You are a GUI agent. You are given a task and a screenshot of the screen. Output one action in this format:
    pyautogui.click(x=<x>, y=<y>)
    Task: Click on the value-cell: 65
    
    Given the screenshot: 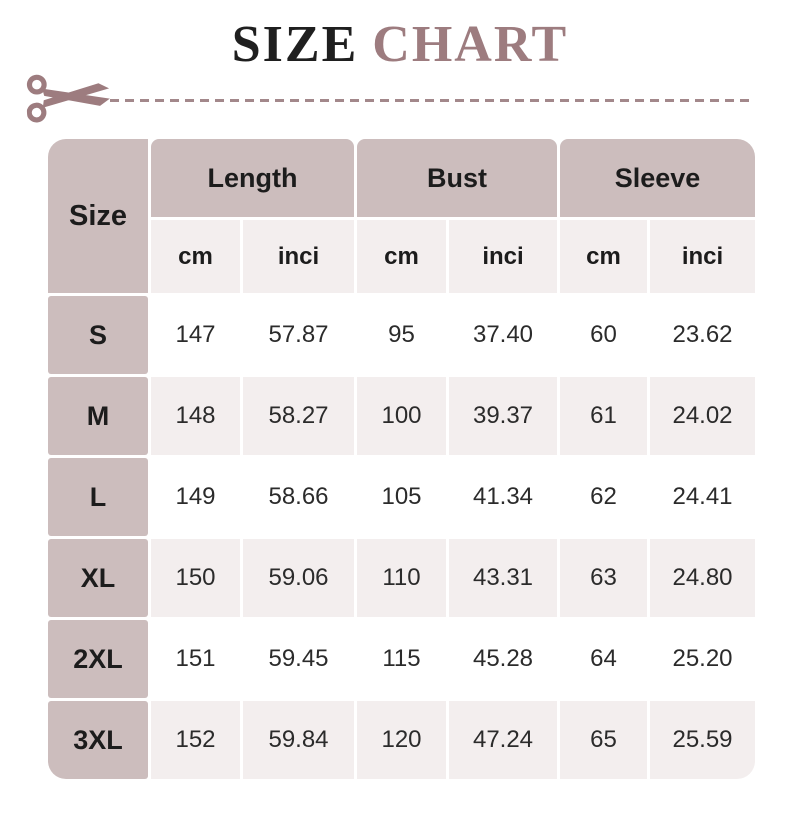 What is the action you would take?
    pyautogui.click(x=603, y=740)
    